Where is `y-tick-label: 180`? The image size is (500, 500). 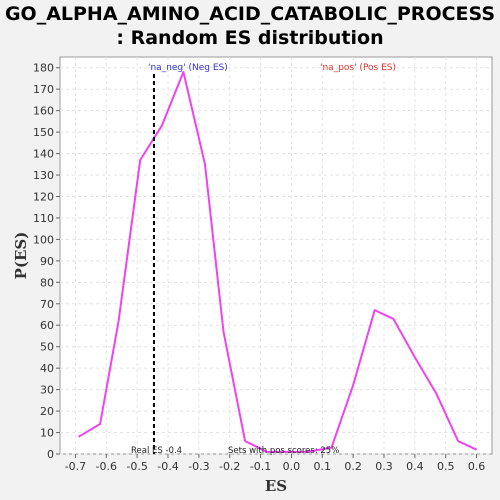
y-tick-label: 180 is located at coordinates (43, 68).